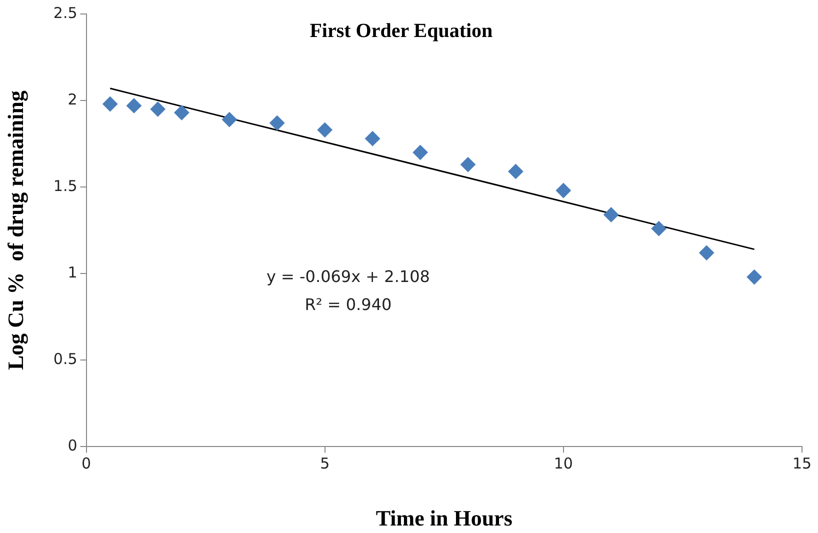  What do you see at coordinates (65, 185) in the screenshot?
I see `y-tick-label: 1.5` at bounding box center [65, 185].